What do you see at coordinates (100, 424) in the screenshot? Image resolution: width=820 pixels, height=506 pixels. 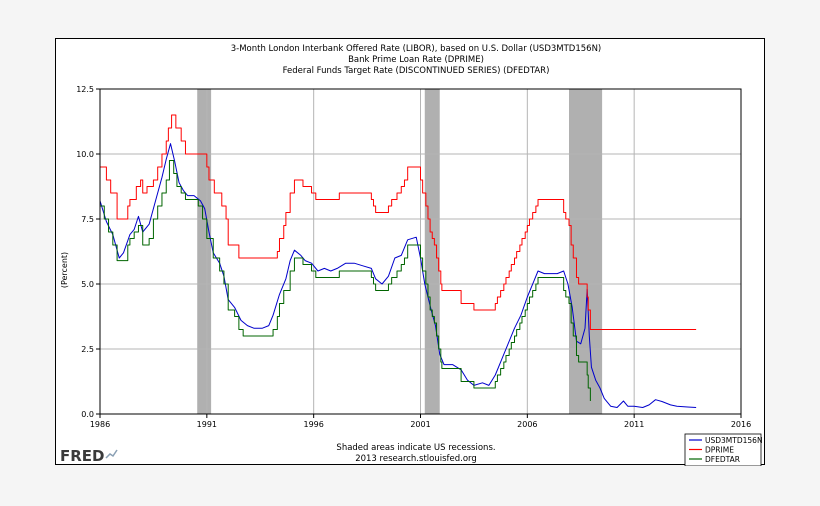 I see `x-tick-label-0: 1986` at bounding box center [100, 424].